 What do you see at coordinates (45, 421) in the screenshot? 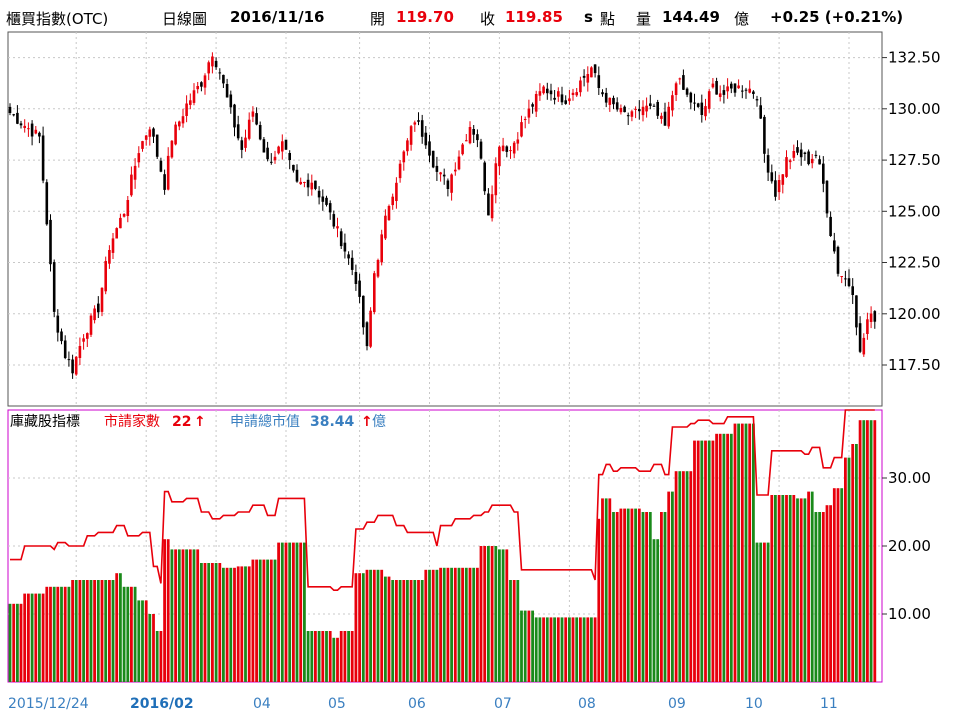
I see `lower-legend-title: 庫藏股指標` at bounding box center [45, 421].